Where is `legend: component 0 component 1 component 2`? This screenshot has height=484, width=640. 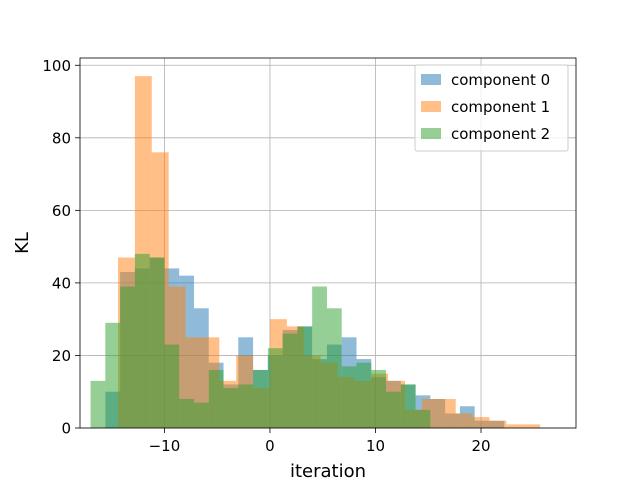
legend: component 0 component 1 component 2 is located at coordinates (491, 108).